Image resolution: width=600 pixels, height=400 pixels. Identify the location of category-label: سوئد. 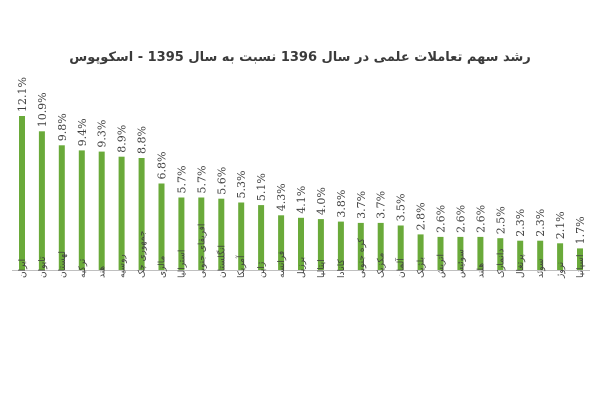
(541, 268).